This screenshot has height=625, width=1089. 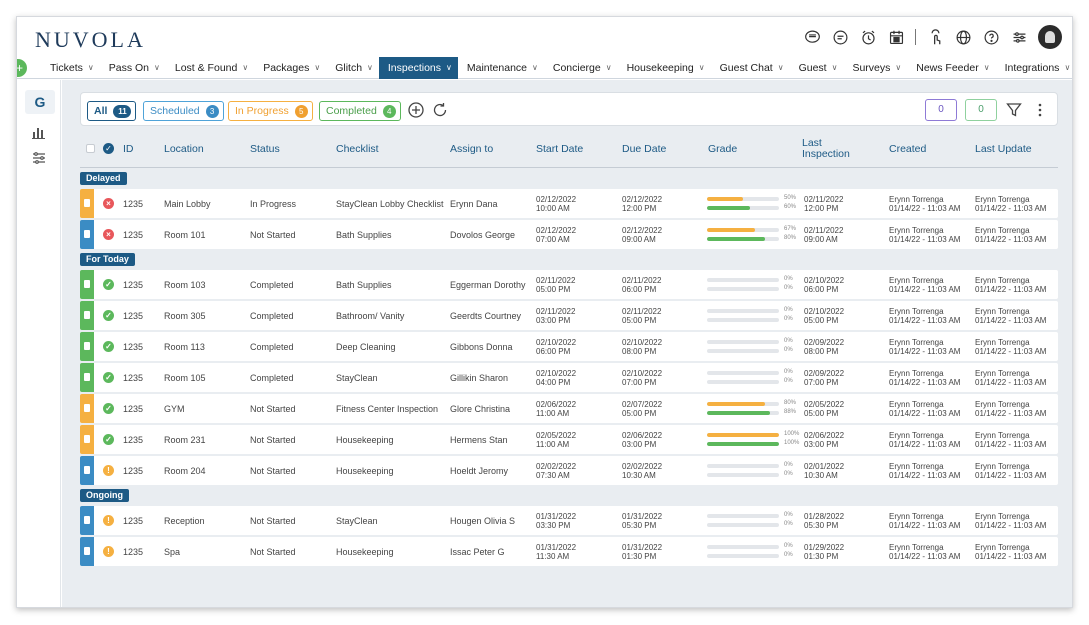 What do you see at coordinates (581, 68) in the screenshot?
I see `nav-item-concierge: Concierge ∨` at bounding box center [581, 68].